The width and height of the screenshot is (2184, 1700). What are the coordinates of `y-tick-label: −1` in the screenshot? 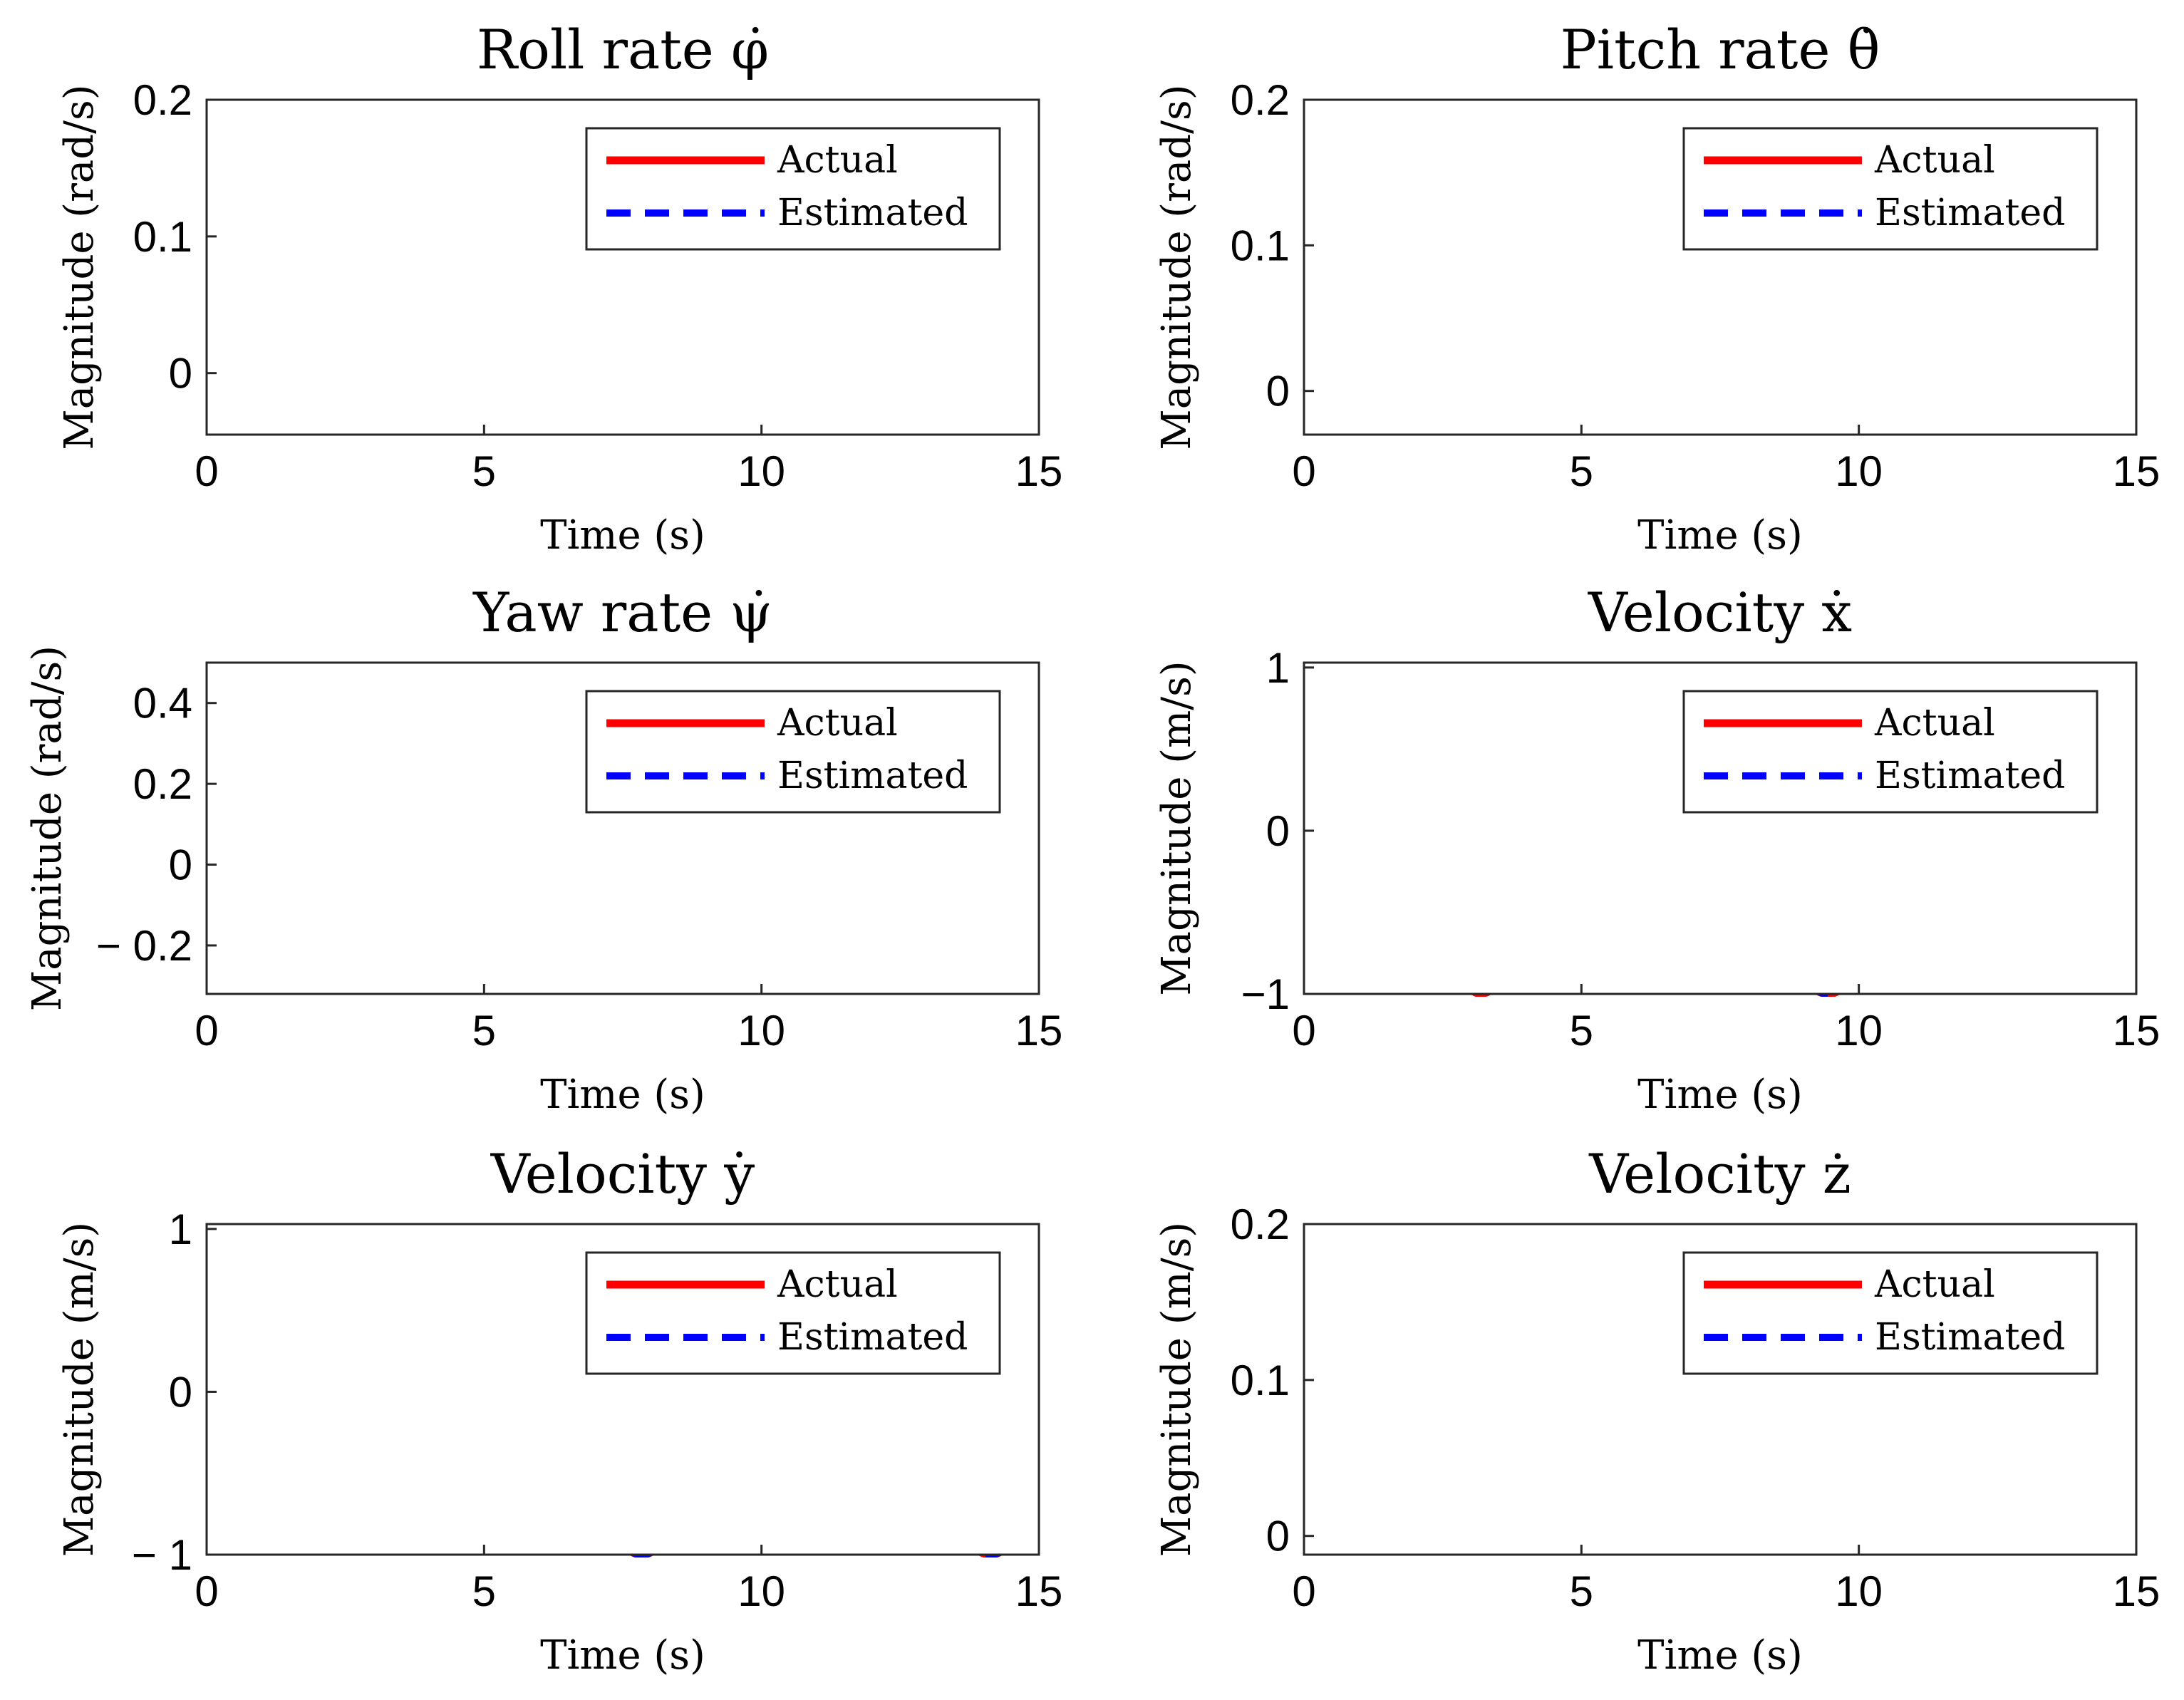 It's located at (1265, 994).